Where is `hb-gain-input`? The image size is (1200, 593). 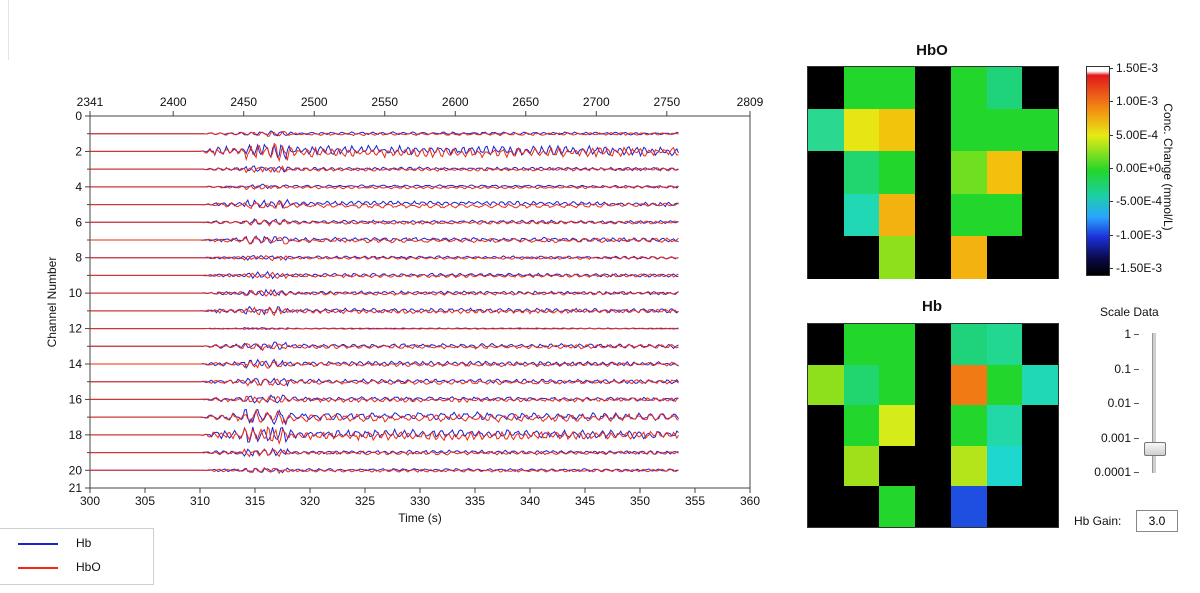 hb-gain-input is located at coordinates (1157, 521).